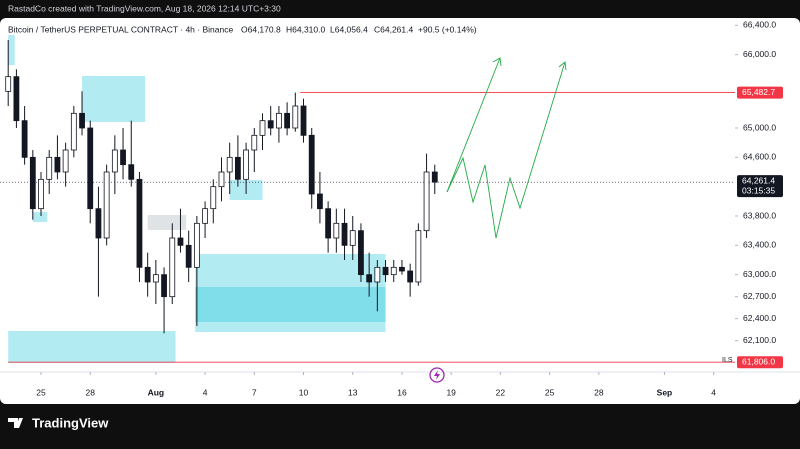  I want to click on level-label: 65,482.7, so click(758, 92).